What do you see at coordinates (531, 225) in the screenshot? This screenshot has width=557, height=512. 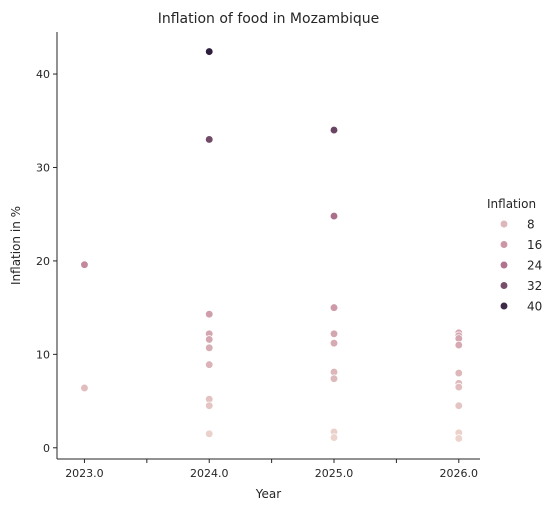 I see `legend-label: 8` at bounding box center [531, 225].